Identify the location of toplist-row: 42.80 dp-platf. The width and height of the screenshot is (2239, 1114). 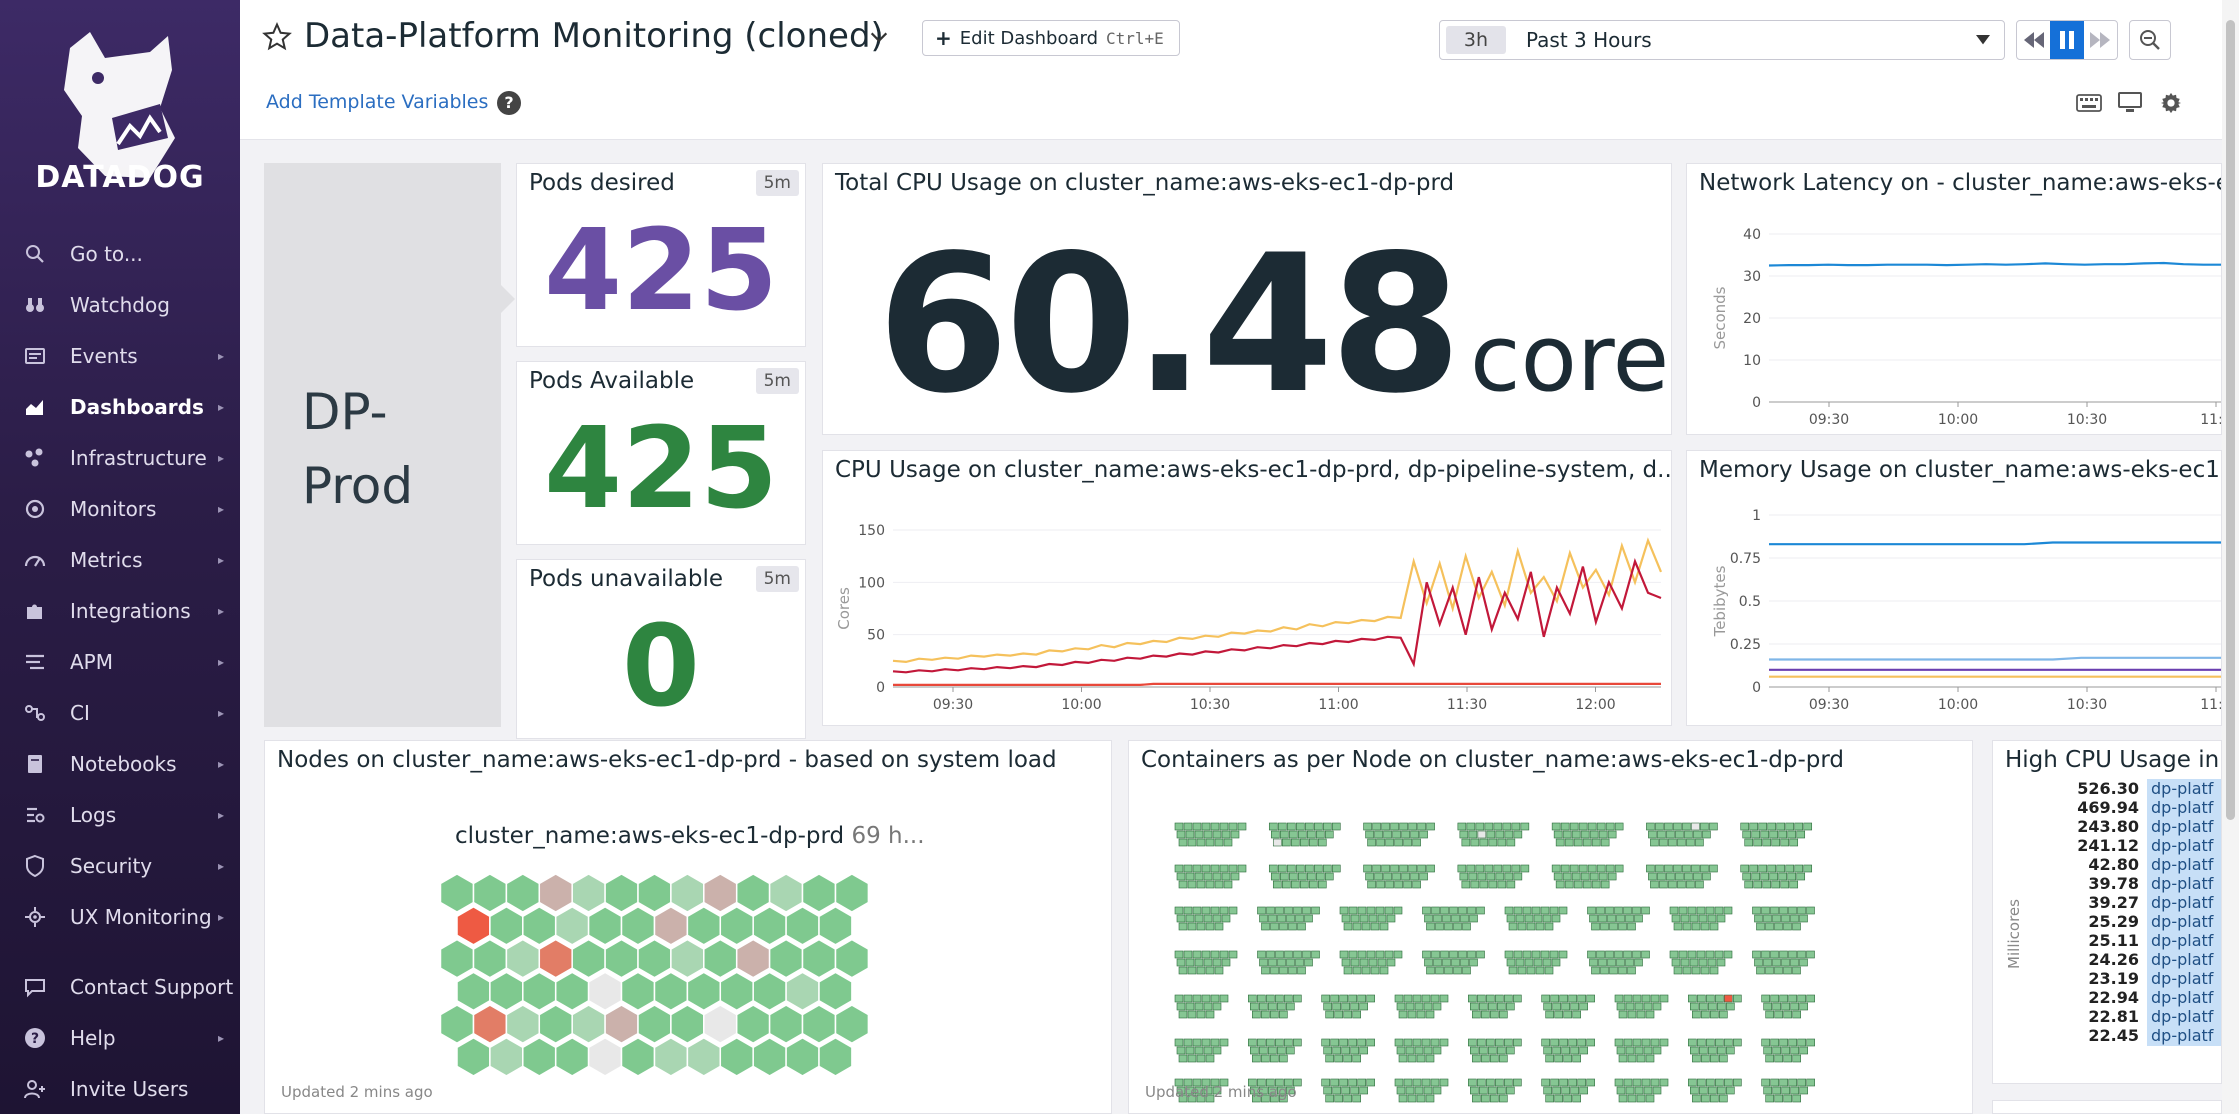
(2116, 865).